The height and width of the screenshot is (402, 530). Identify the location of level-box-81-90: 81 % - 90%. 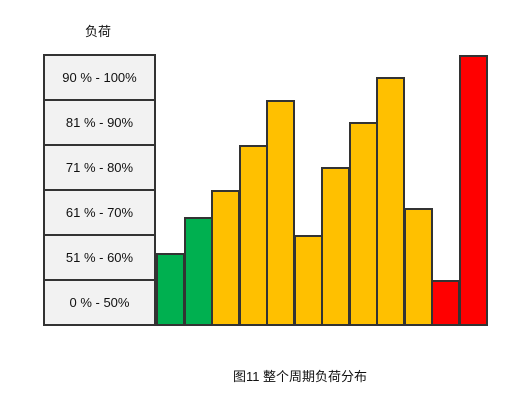
(99, 122).